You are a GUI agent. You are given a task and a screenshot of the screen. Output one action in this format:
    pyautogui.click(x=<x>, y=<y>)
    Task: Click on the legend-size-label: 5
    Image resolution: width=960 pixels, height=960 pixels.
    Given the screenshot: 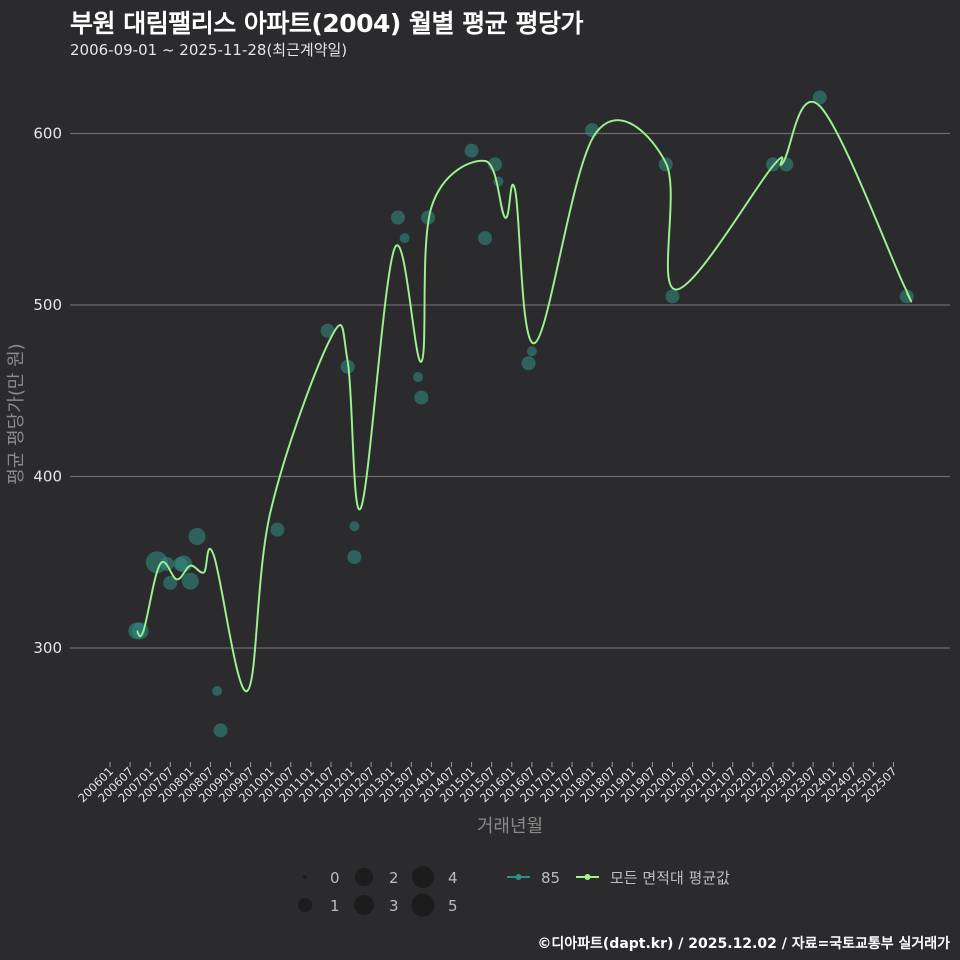 What is the action you would take?
    pyautogui.click(x=453, y=906)
    